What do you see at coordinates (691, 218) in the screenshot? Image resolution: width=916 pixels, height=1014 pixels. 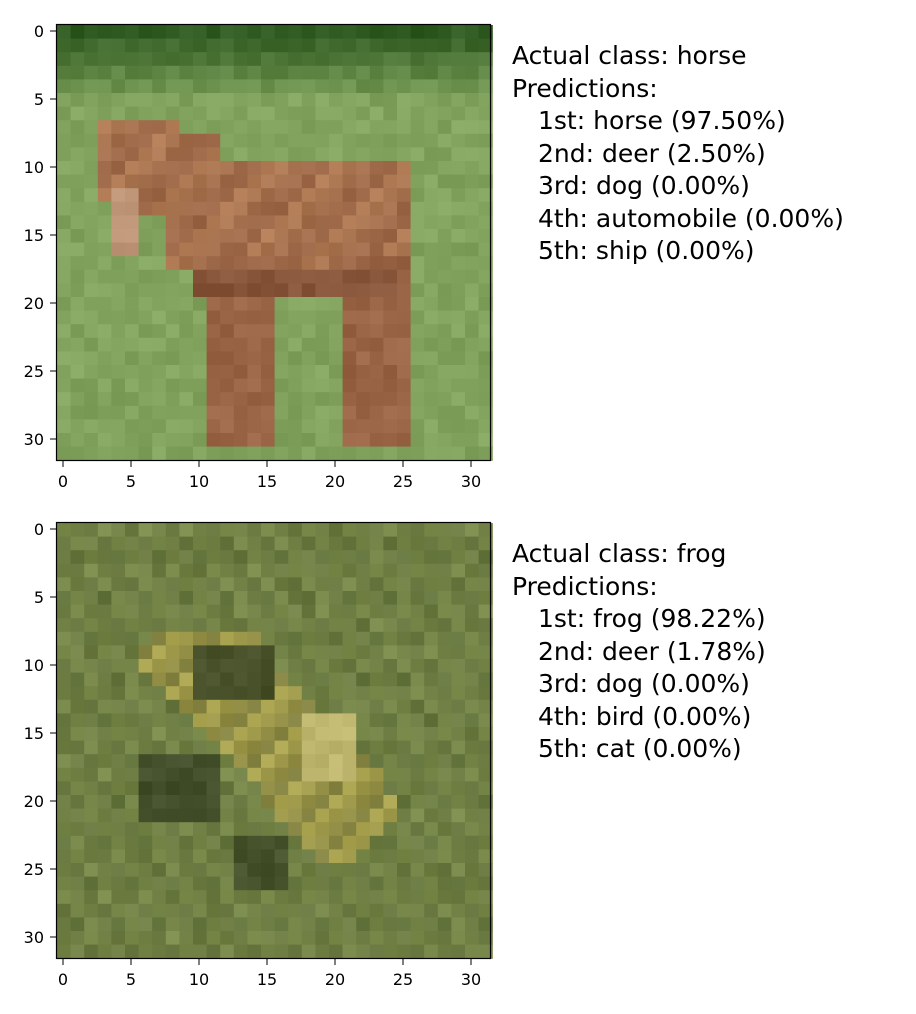 I see `prediction-rank-4: 4th: automobile (0.00%)` at bounding box center [691, 218].